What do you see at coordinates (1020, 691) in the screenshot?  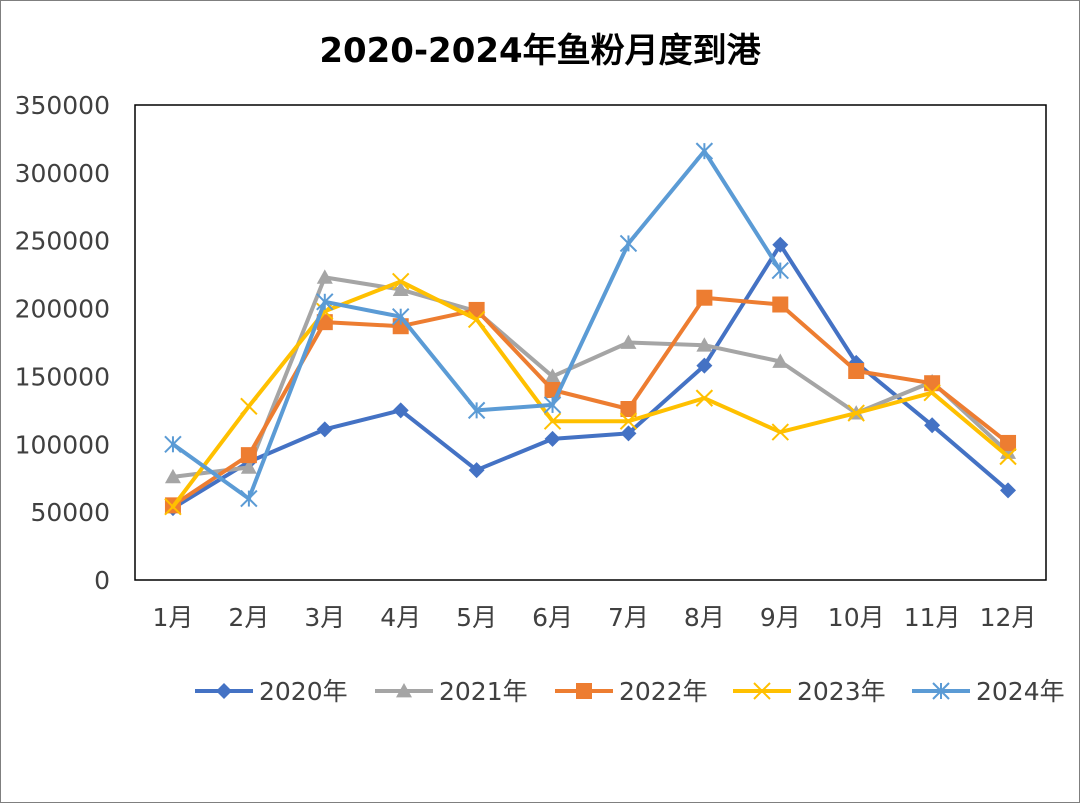 I see `legend-label: 2024年` at bounding box center [1020, 691].